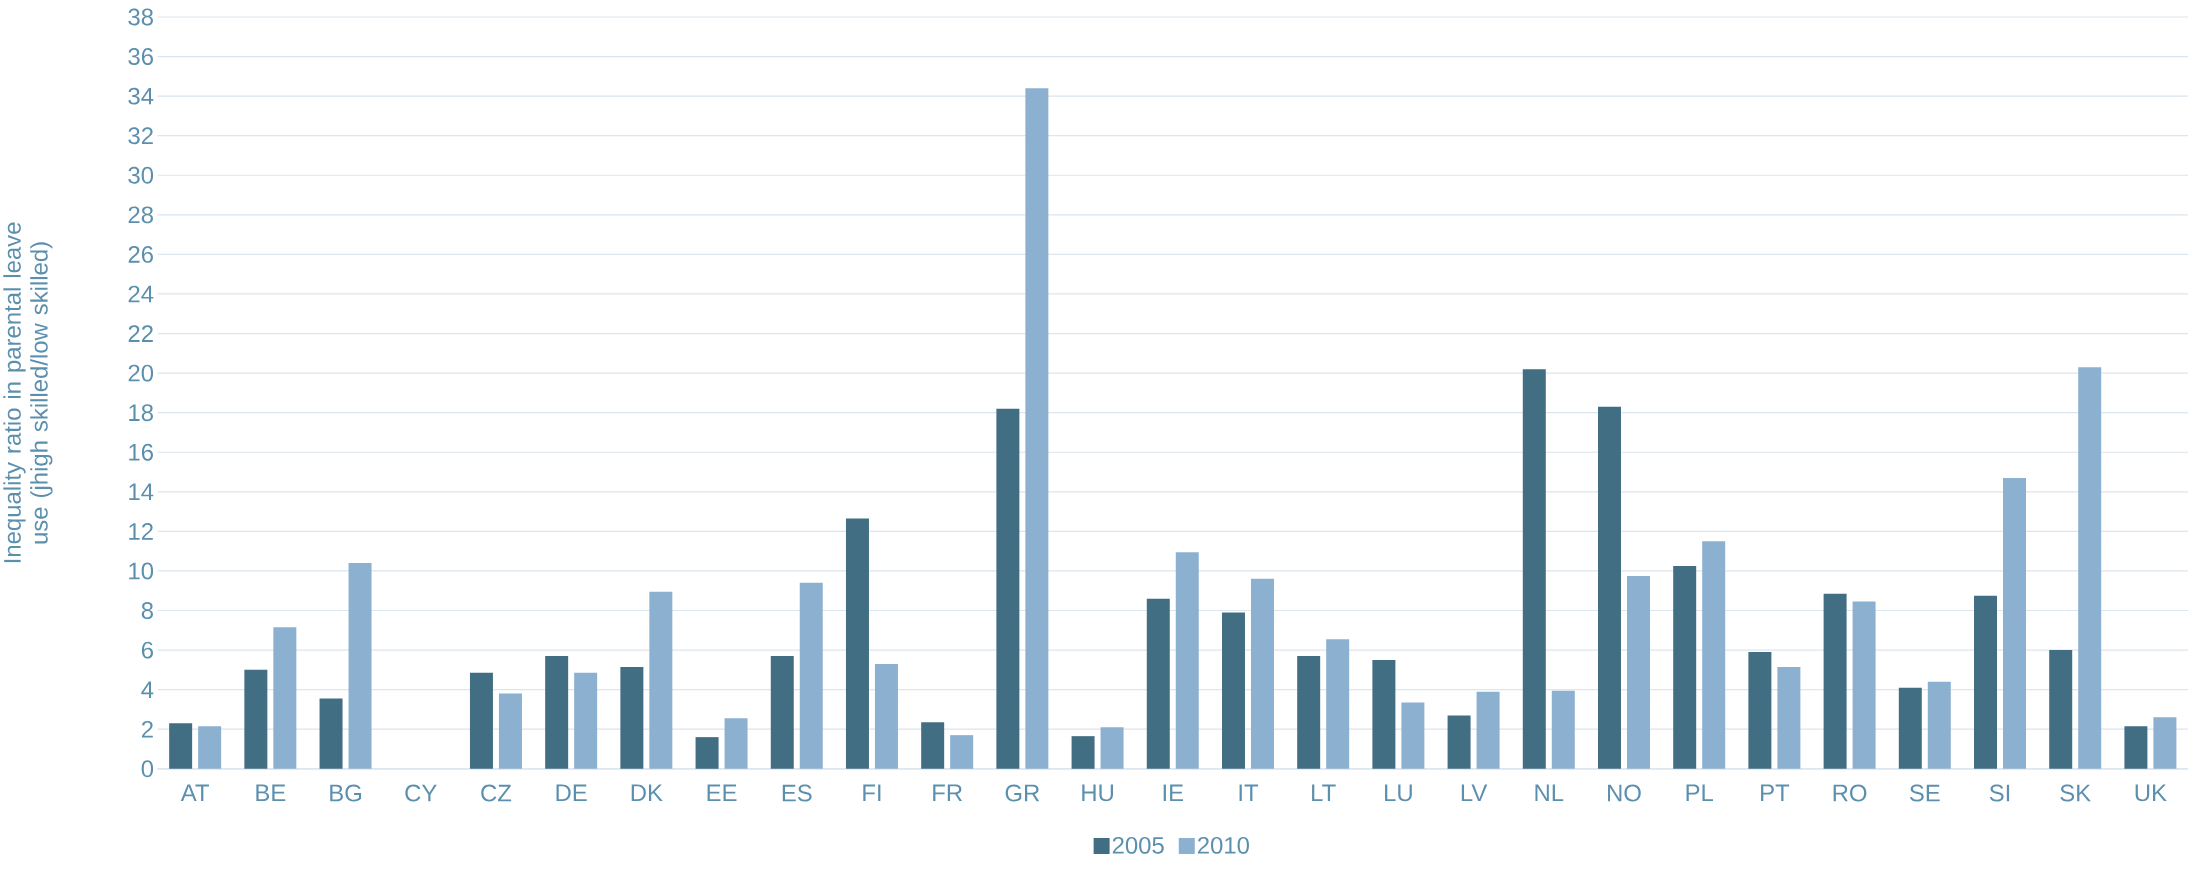 This screenshot has width=2196, height=881. Describe the element at coordinates (140, 136) in the screenshot. I see `y-tick-label: 32` at that location.